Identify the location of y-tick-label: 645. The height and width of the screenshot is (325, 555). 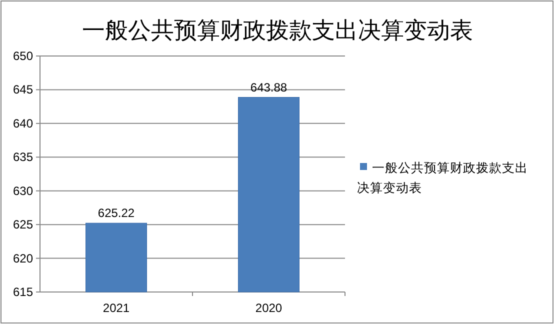
(23, 89).